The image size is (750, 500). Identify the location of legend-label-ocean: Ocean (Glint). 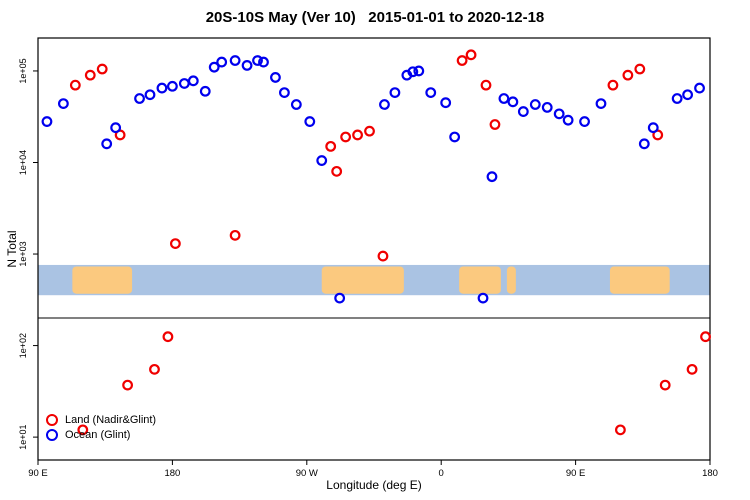
(98, 434).